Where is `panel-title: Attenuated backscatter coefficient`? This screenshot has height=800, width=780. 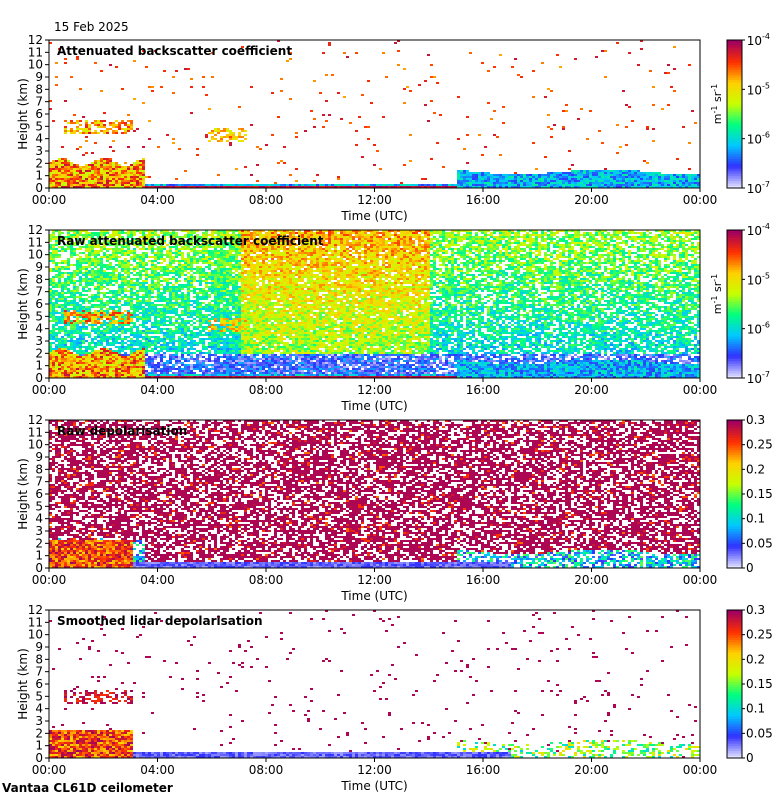 panel-title: Attenuated backscatter coefficient is located at coordinates (174, 51).